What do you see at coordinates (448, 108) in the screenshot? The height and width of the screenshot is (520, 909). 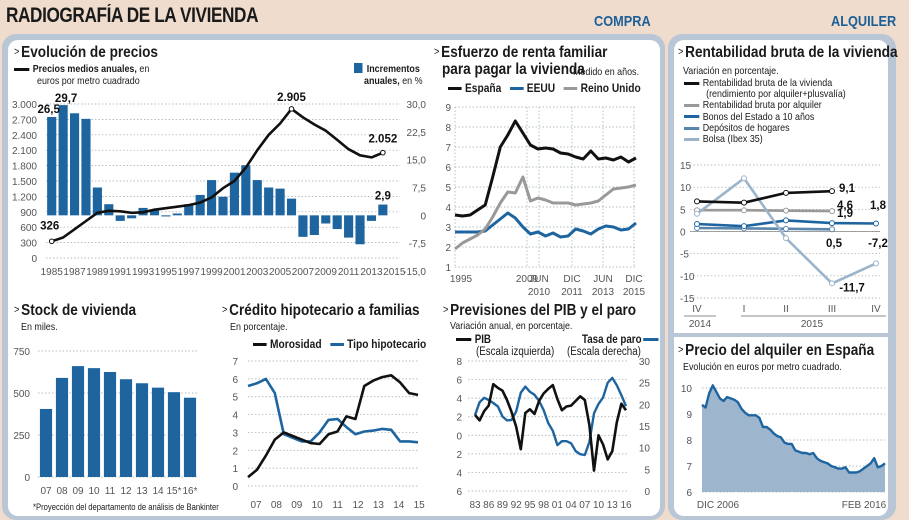 I see `y-tick: 9` at bounding box center [448, 108].